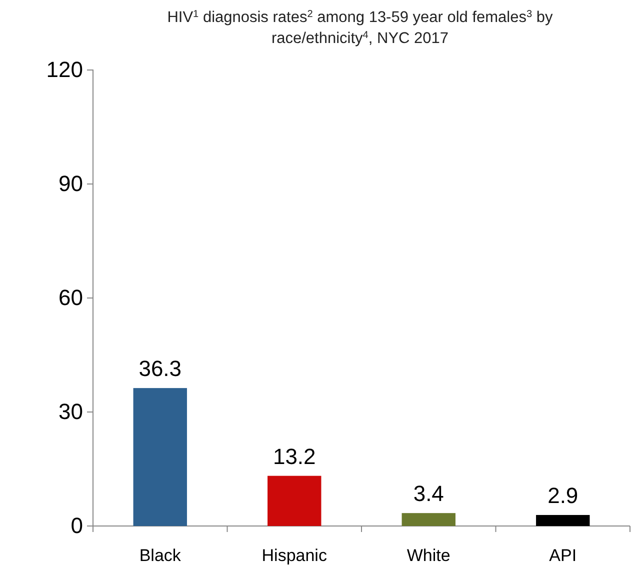  Describe the element at coordinates (160, 555) in the screenshot. I see `x-tick-label: Black` at that location.